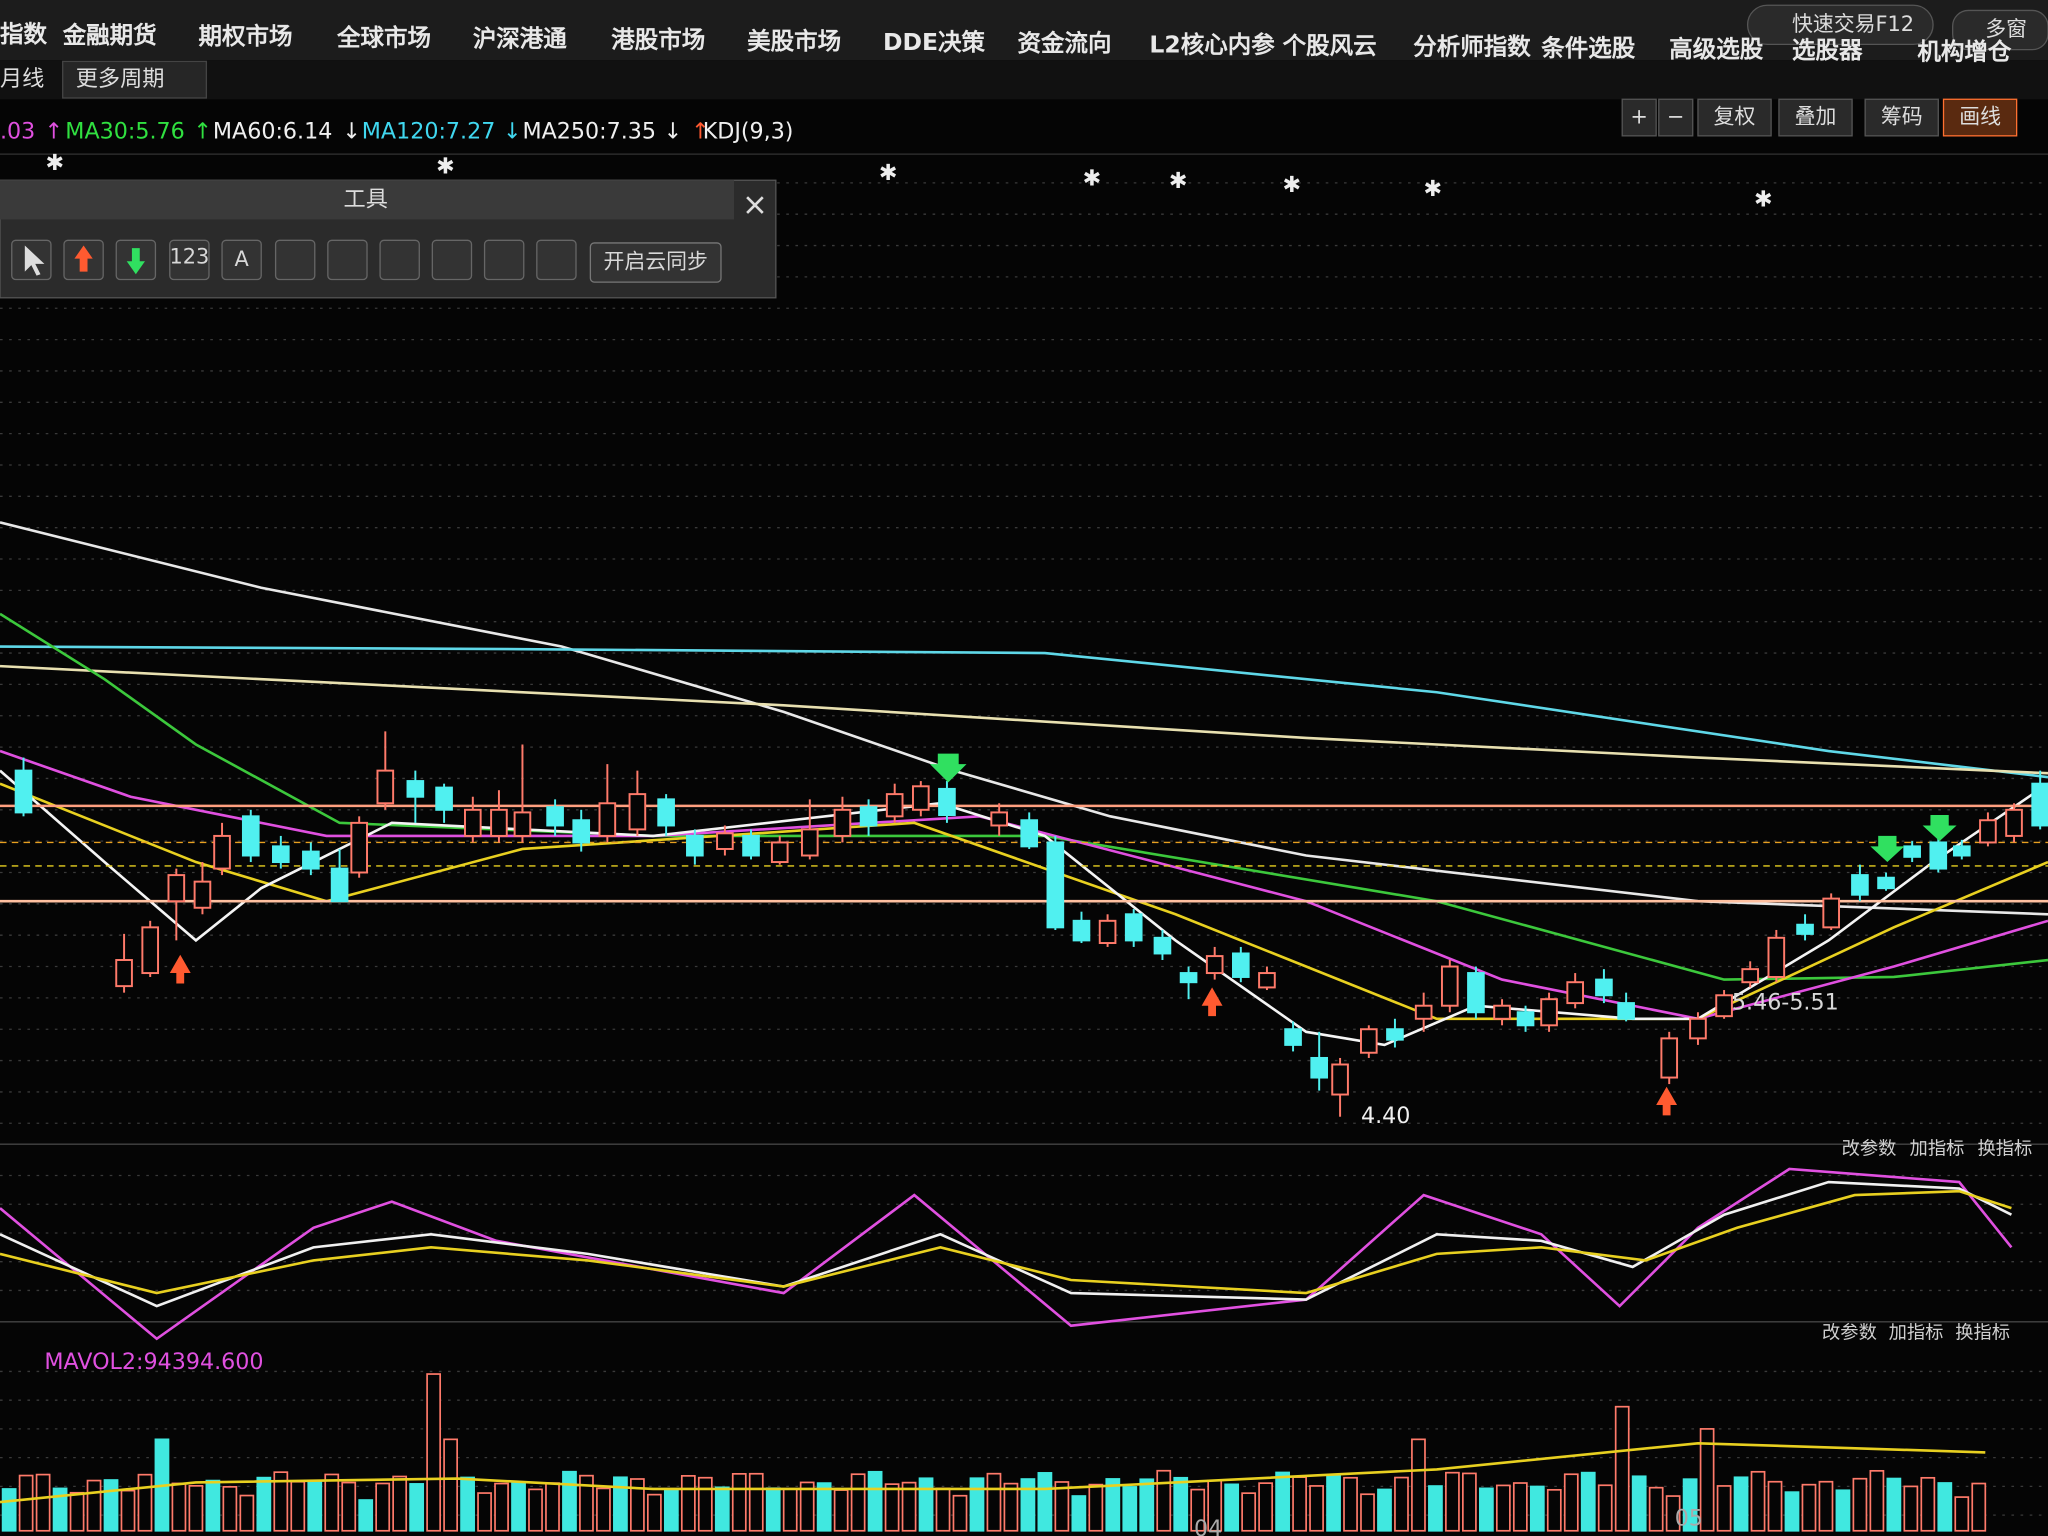  I want to click on menu-item: 指数, so click(23, 34).